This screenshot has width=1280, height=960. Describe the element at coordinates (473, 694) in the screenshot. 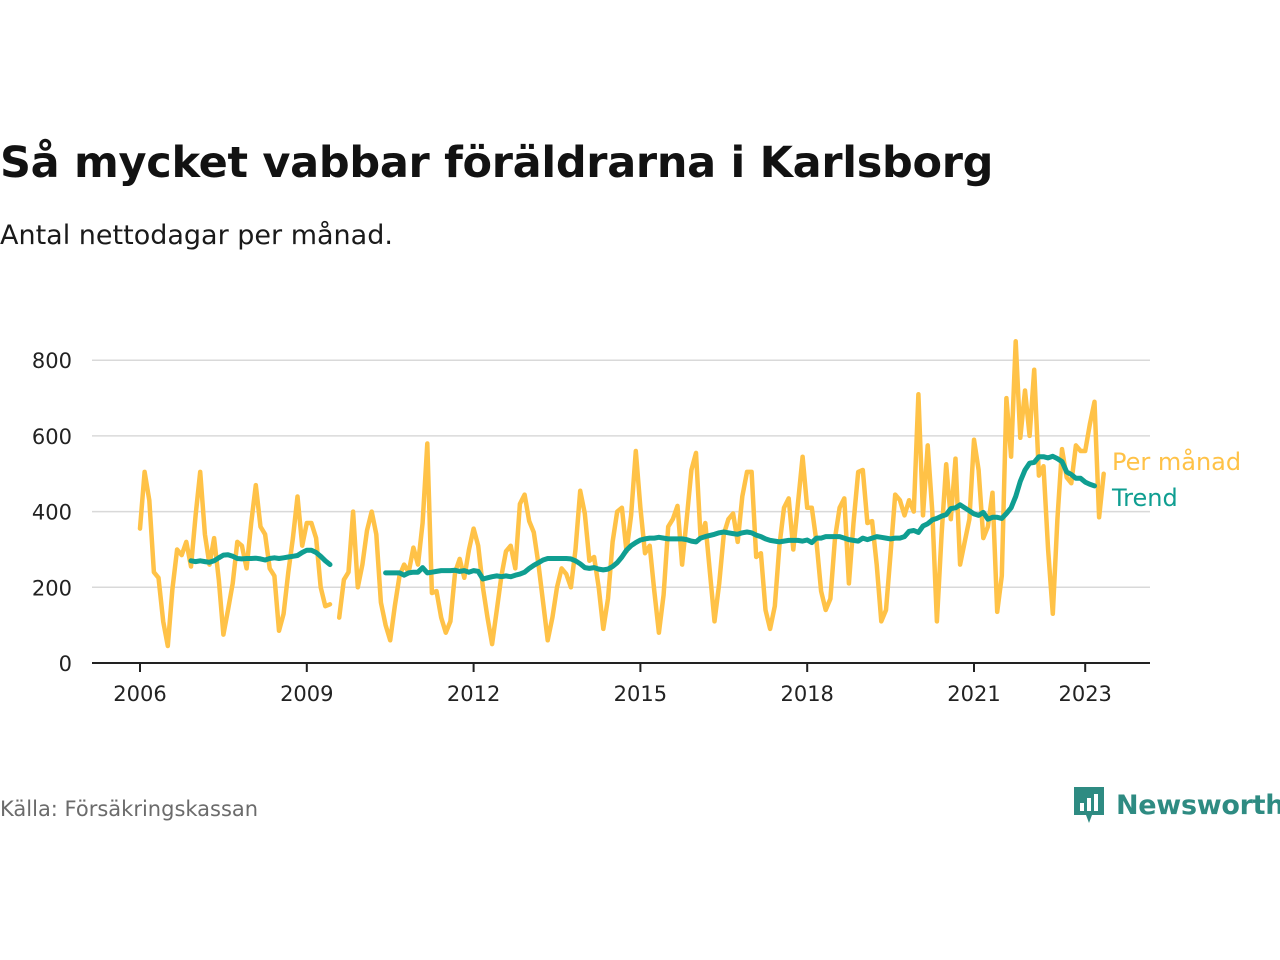

I see `x-tick-label: 2012` at that location.